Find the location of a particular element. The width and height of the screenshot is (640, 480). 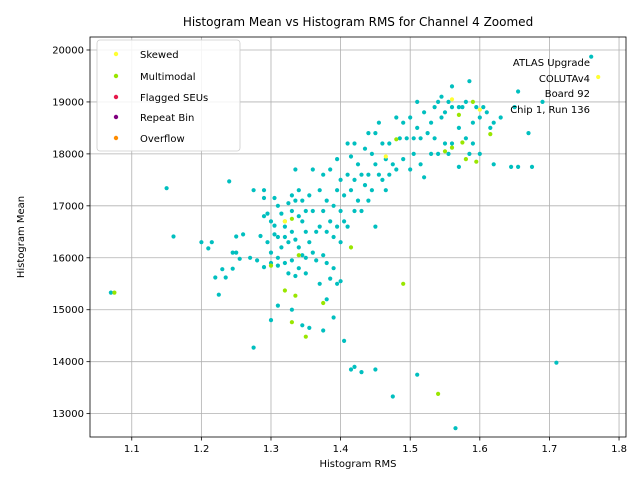

data-point-skewed is located at coordinates (598, 77).